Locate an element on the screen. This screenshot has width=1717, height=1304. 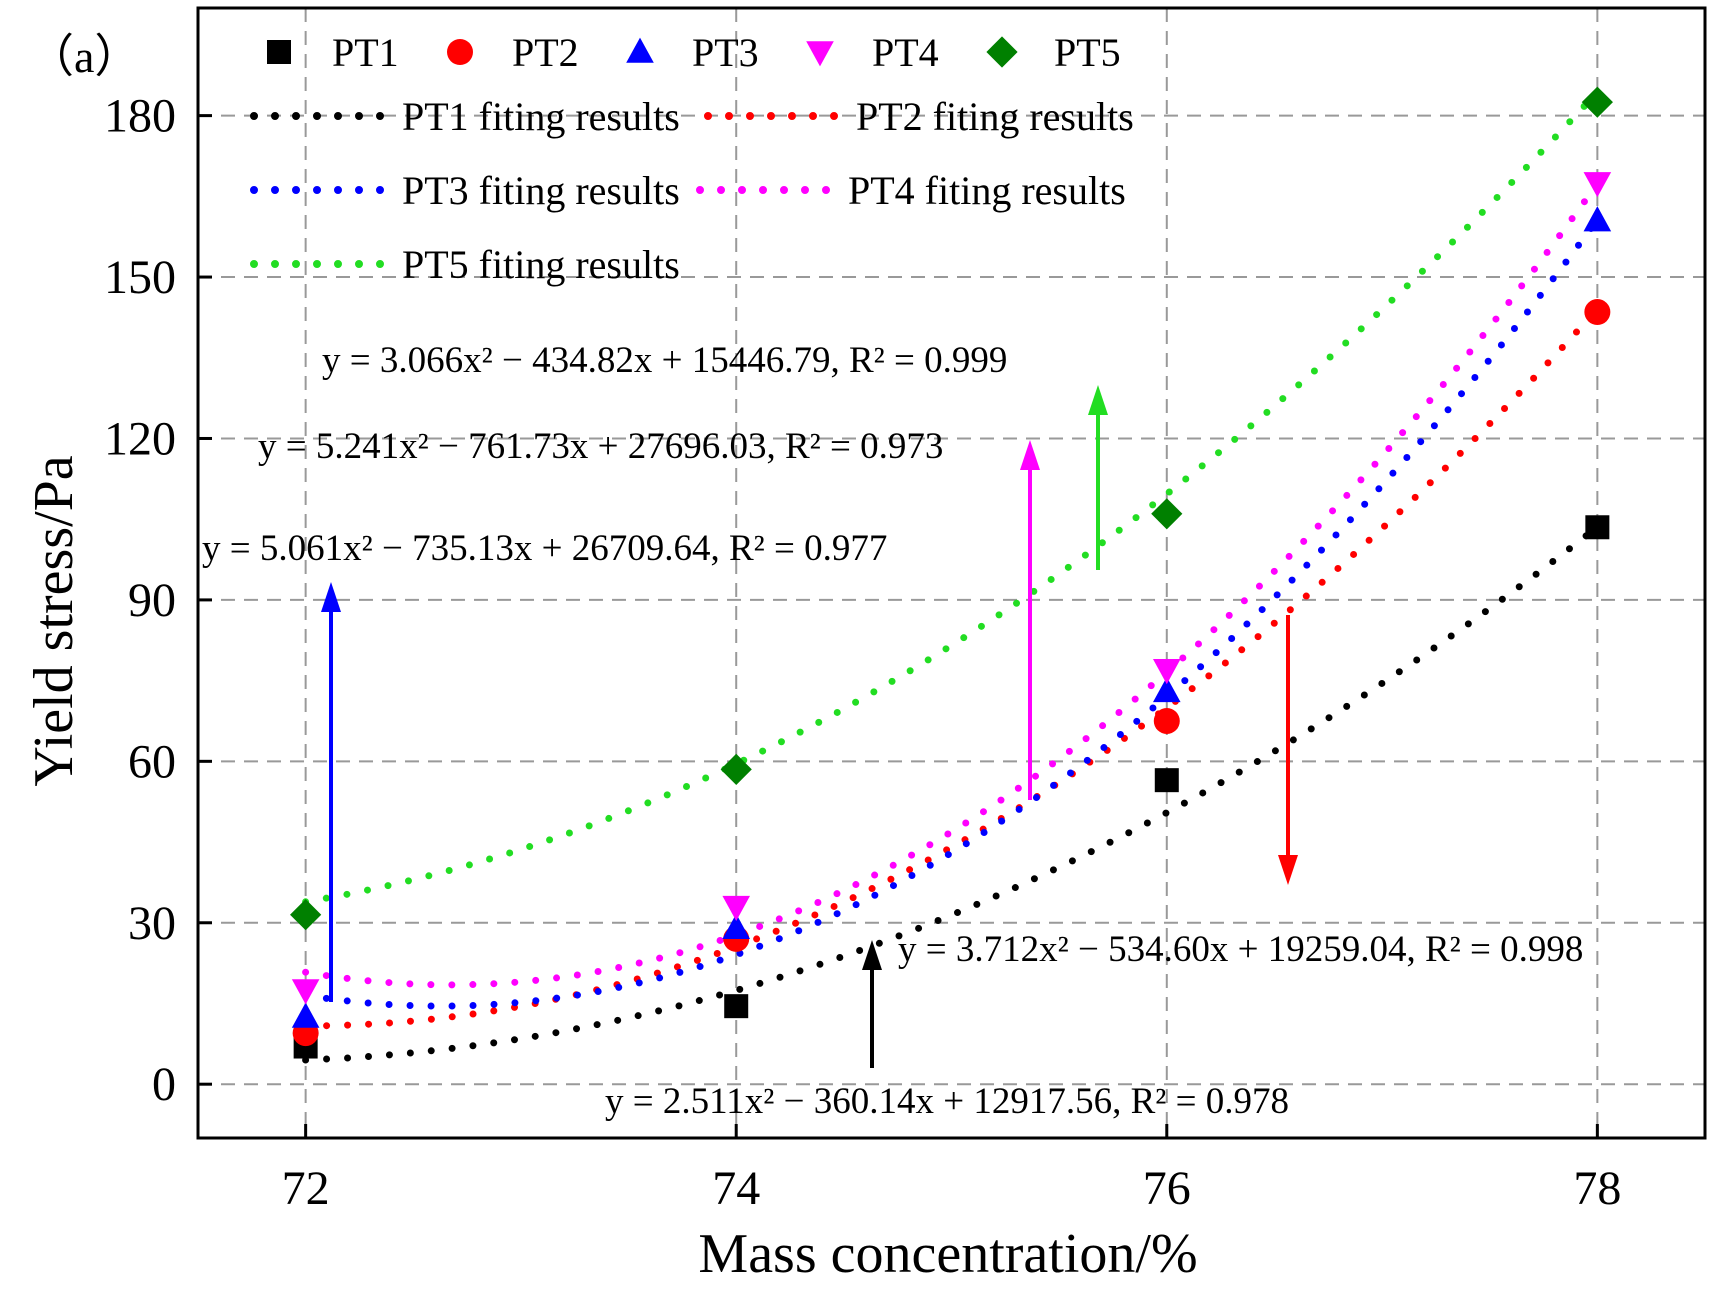
legend-label-pt3: PT3 is located at coordinates (725, 52).